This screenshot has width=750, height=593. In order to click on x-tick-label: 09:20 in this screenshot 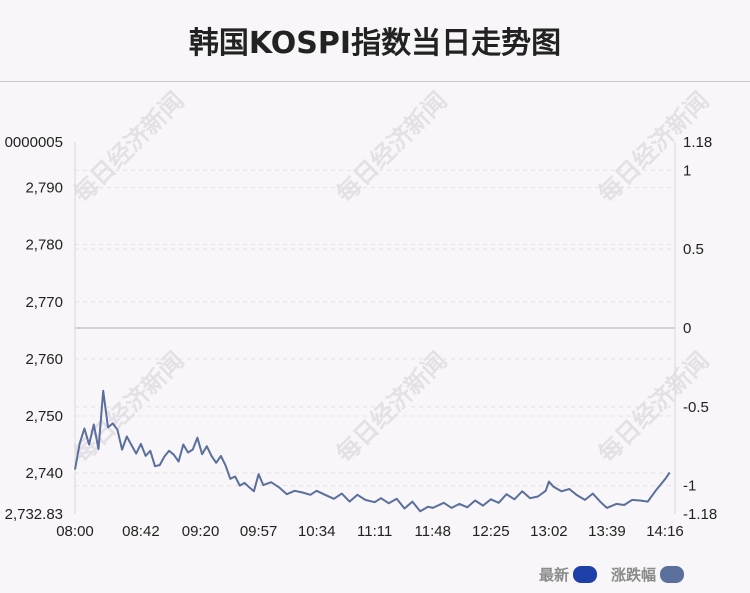, I will do `click(201, 531)`.